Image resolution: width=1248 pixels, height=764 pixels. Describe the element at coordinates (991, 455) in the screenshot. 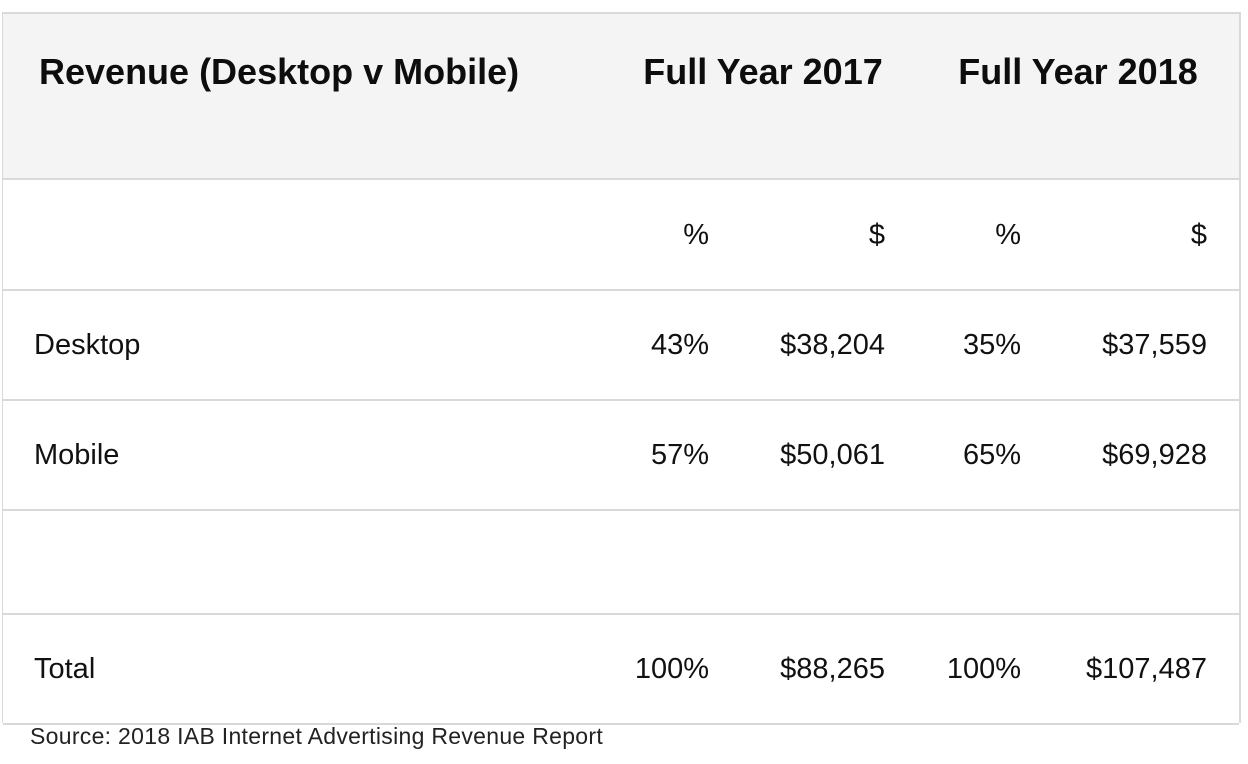

I see `mobile-percent-2018: 65%` at that location.